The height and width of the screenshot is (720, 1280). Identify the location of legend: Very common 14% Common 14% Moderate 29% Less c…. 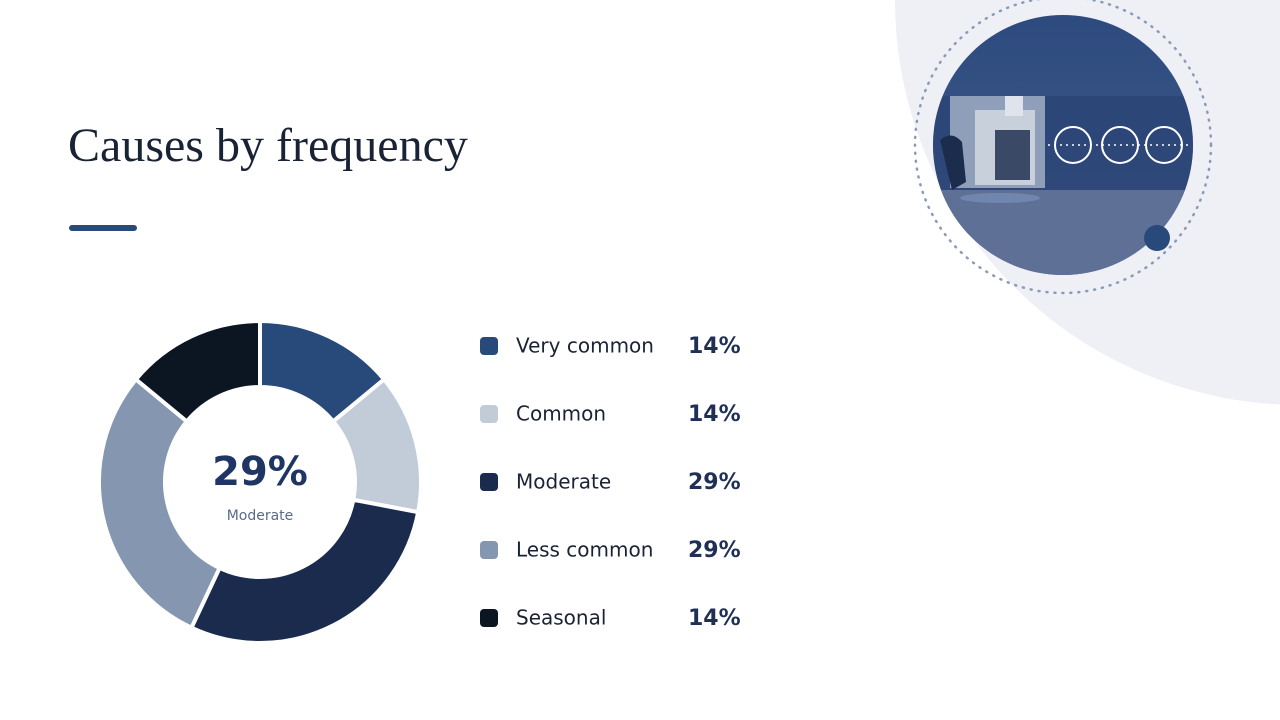
(610, 482).